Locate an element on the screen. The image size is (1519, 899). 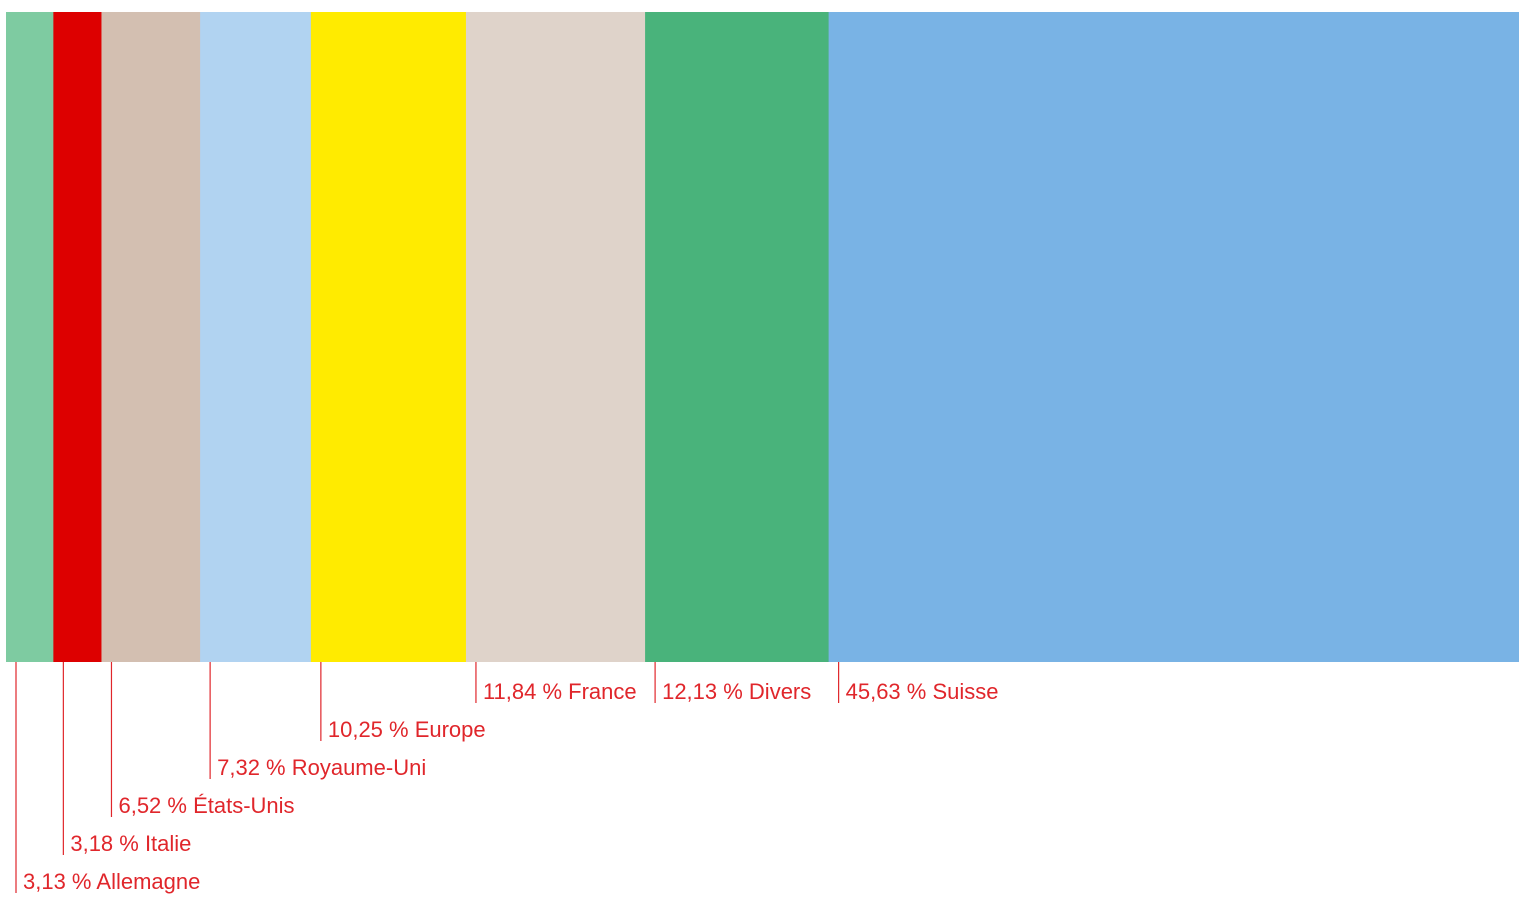
segment-label-3: 7,32 % Royaume-Uni is located at coordinates (321, 767).